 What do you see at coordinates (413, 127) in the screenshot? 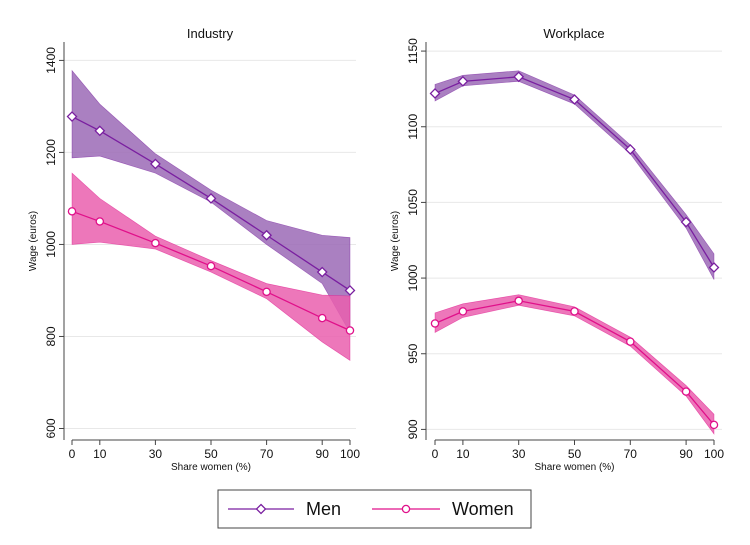
I see `y-tick-label: 1100` at bounding box center [413, 127].